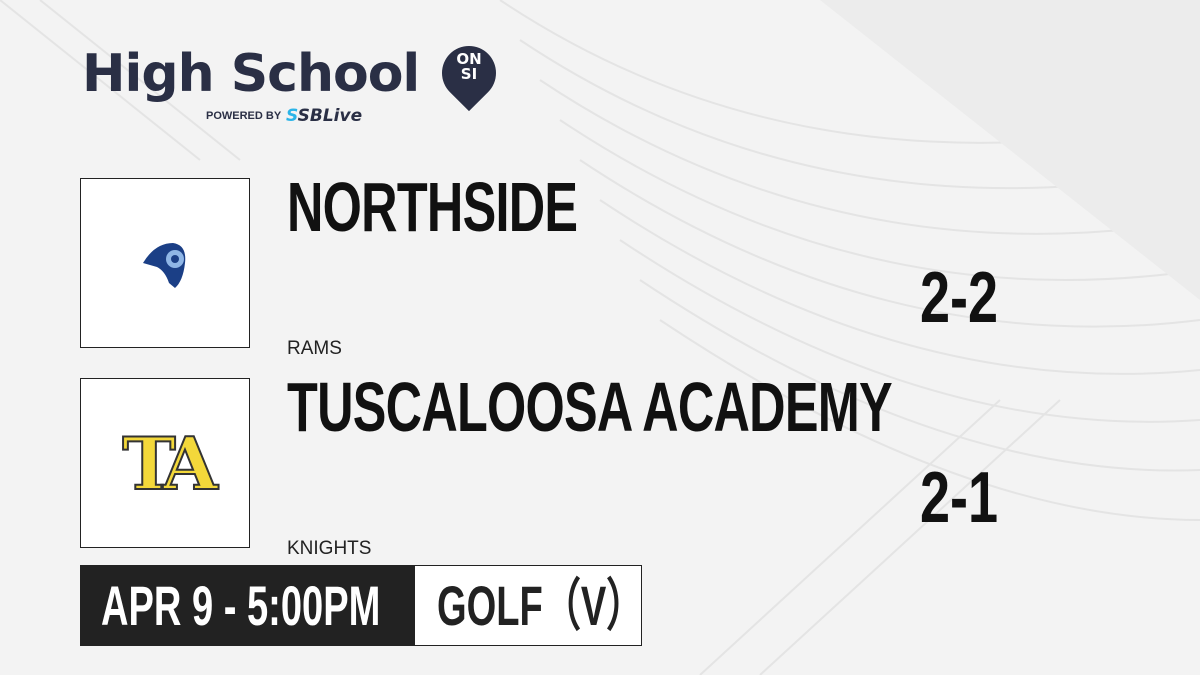 The height and width of the screenshot is (675, 1200). I want to click on ram-logo-icon, so click(164, 265).